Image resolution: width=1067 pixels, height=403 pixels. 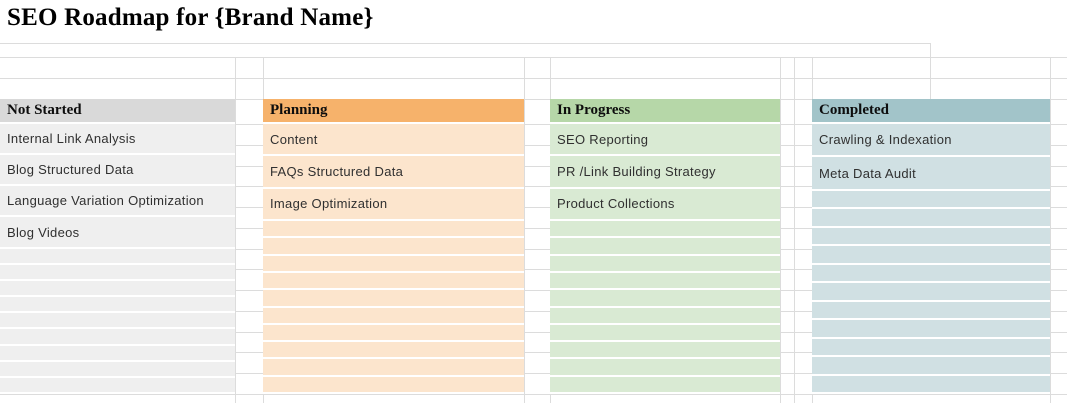 I want to click on task-cell: Blog Videos, so click(x=117, y=233).